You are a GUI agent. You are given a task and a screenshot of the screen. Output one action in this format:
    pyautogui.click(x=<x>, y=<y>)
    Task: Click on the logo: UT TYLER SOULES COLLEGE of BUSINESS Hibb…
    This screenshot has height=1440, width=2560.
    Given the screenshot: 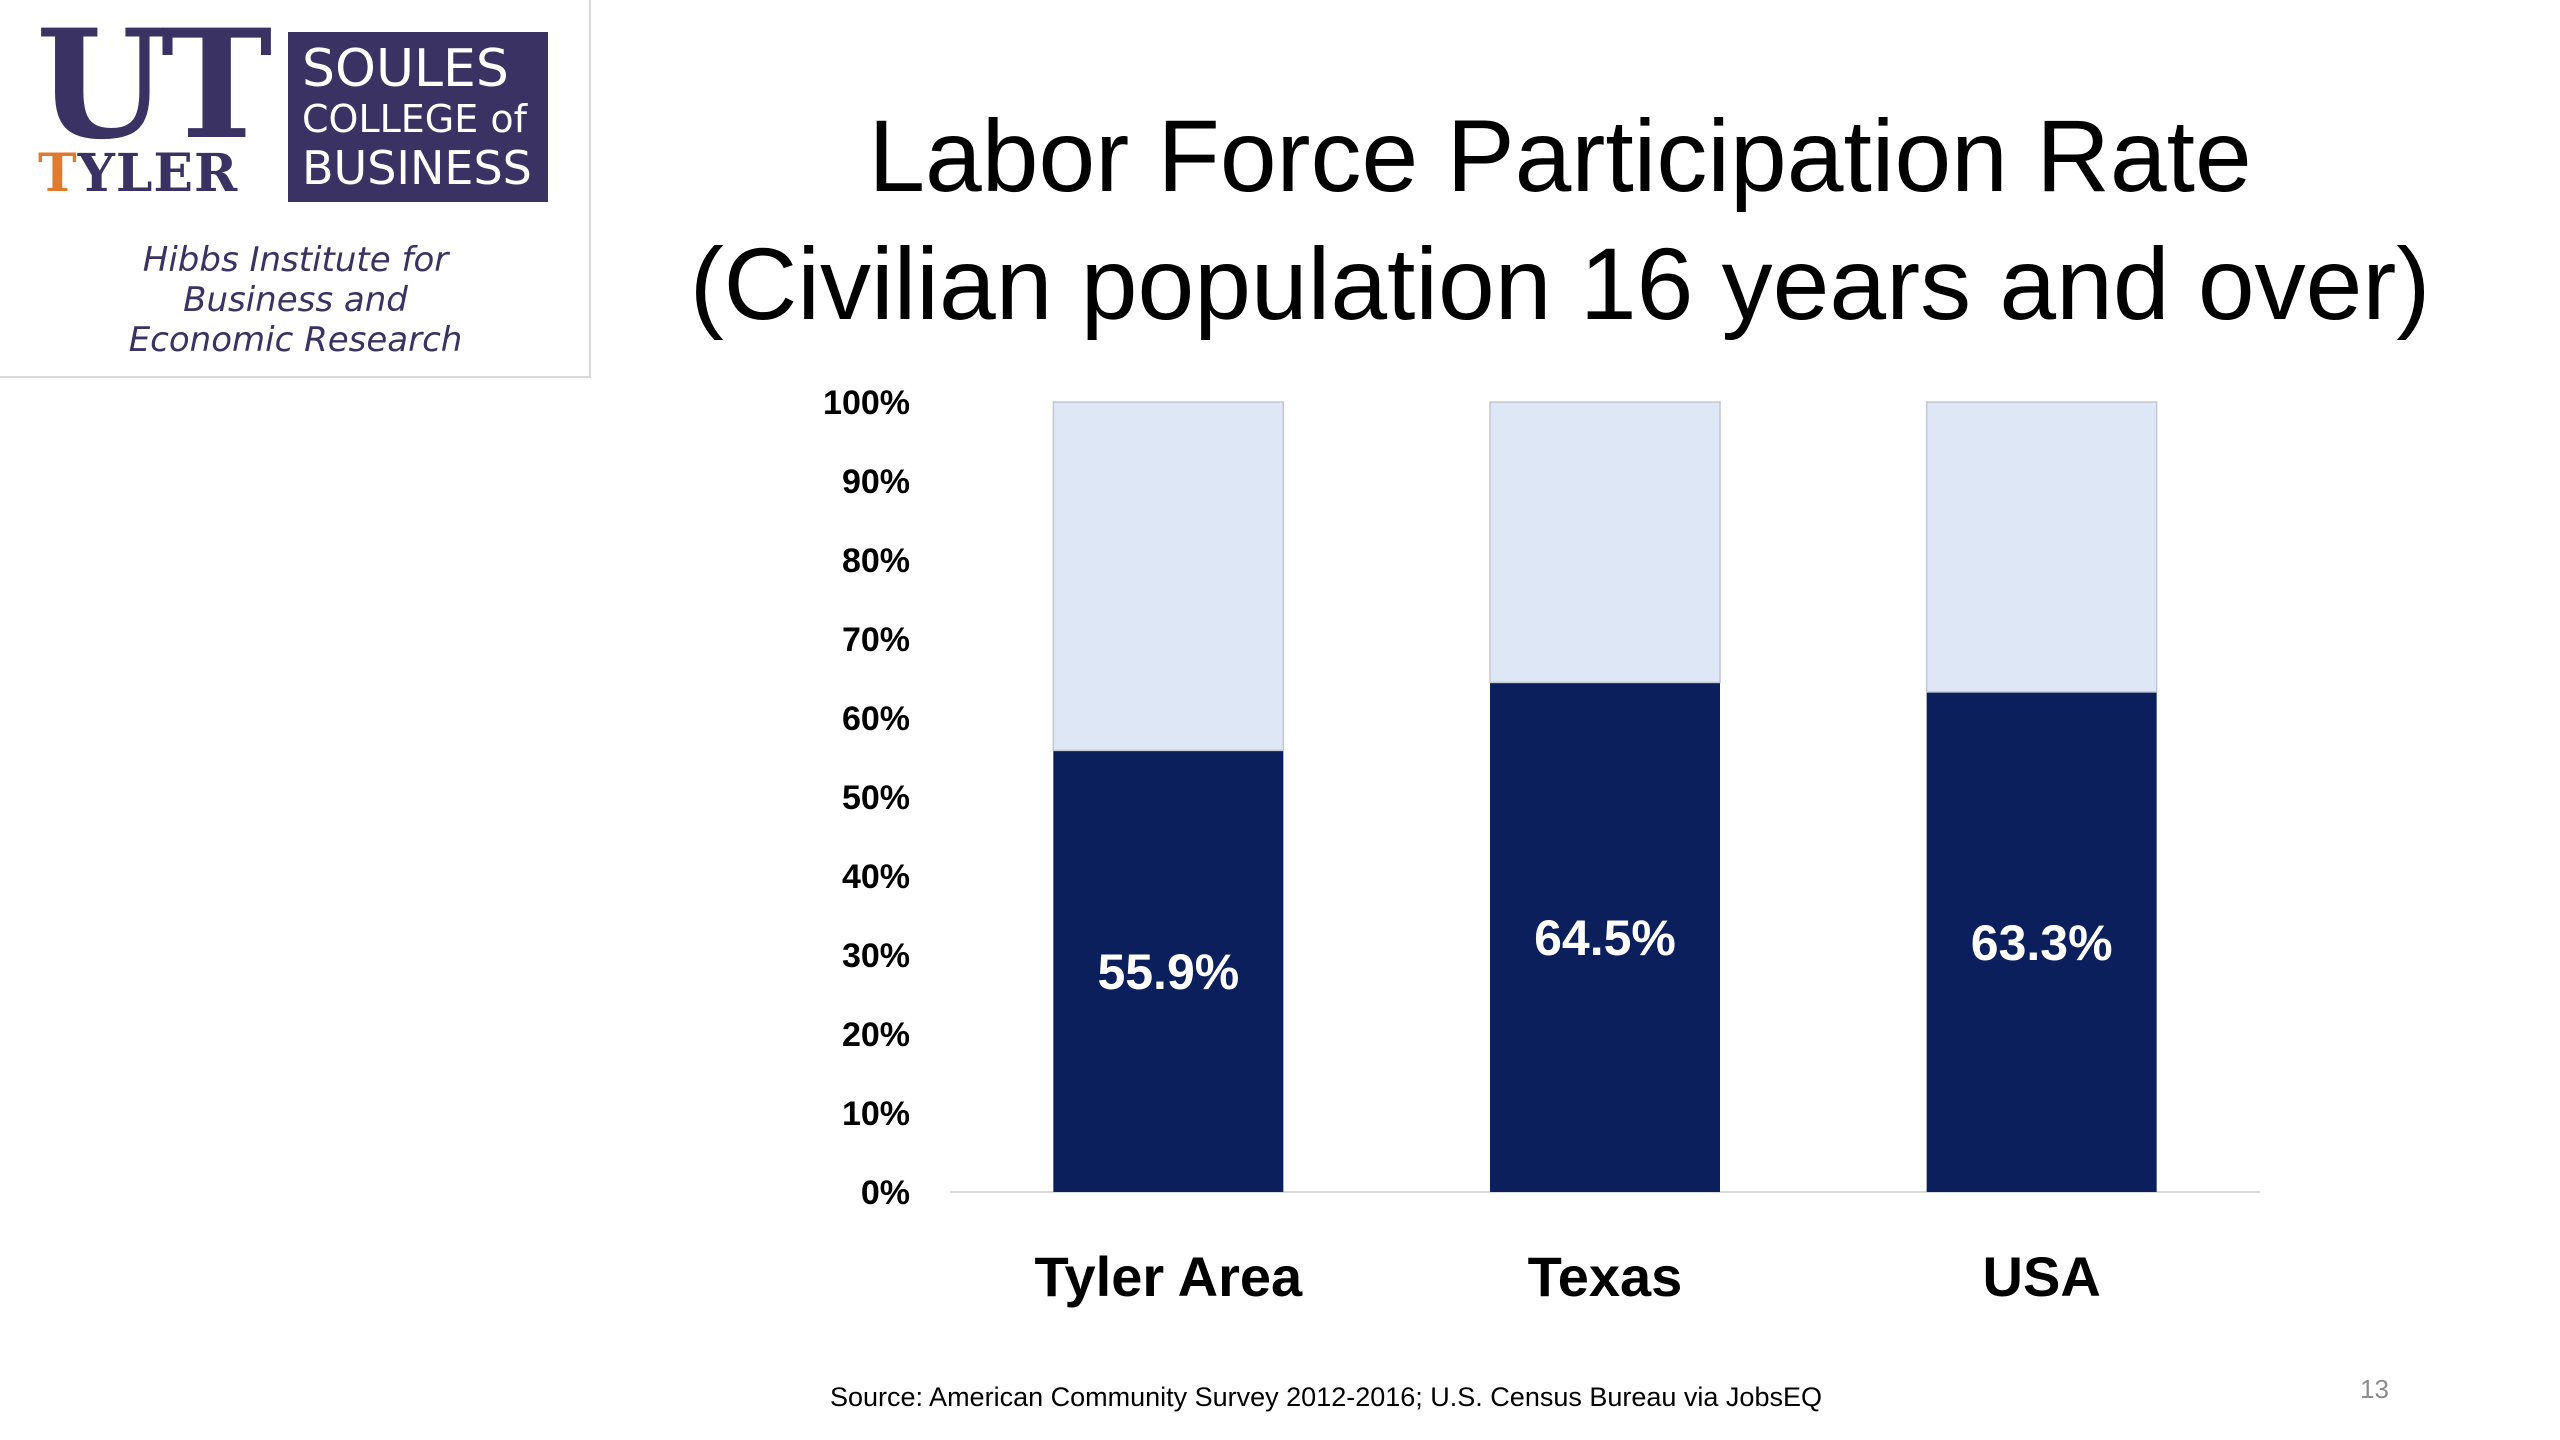 What is the action you would take?
    pyautogui.click(x=295, y=189)
    